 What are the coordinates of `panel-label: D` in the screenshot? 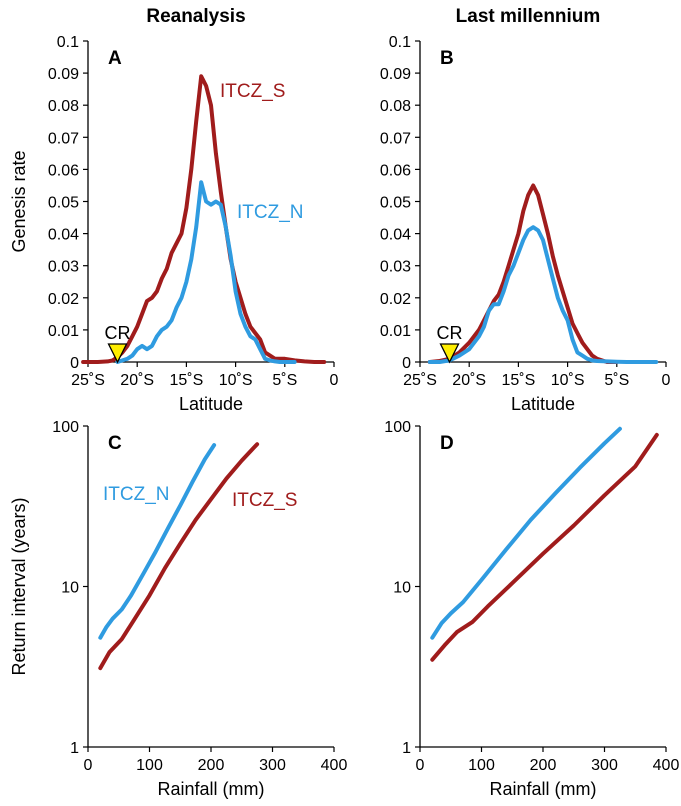 It's located at (447, 443).